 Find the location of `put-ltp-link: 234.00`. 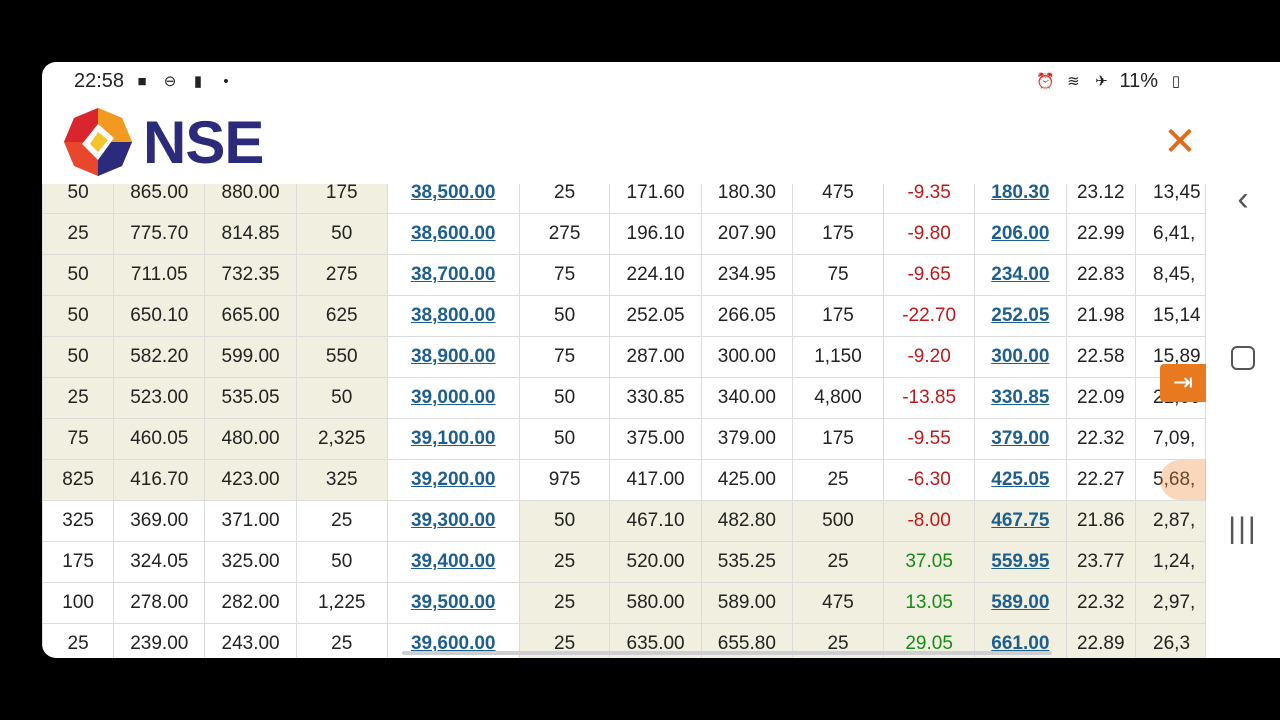

put-ltp-link: 234.00 is located at coordinates (1020, 274).